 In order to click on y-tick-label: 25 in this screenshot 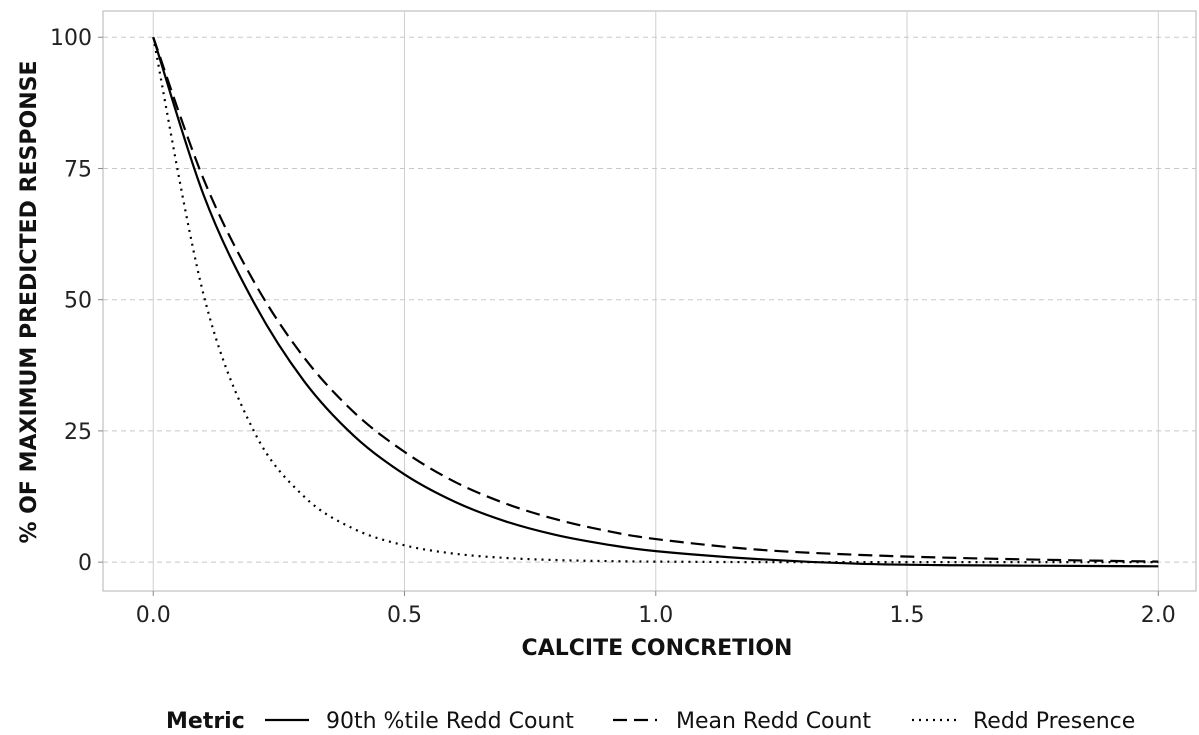, I will do `click(78, 432)`.